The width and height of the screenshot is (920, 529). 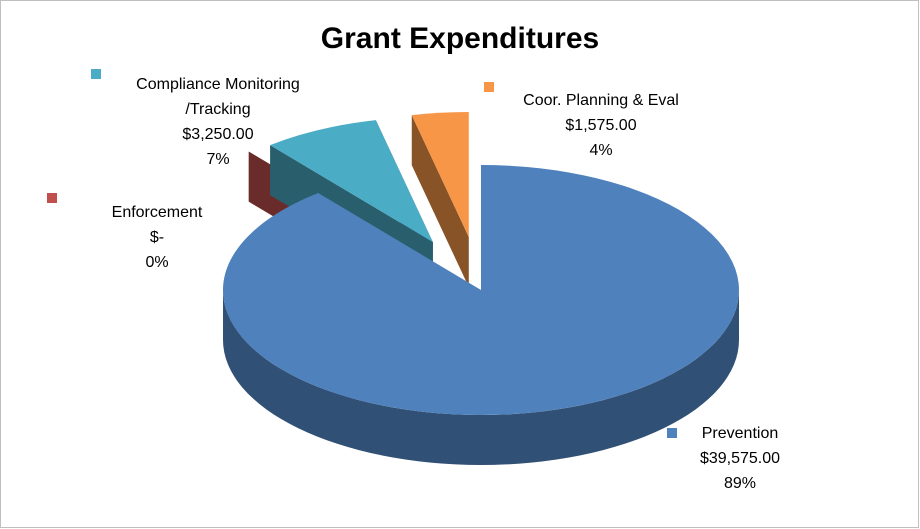 I want to click on data-label: Coor. Planning & Eval $1,575.00 4%, so click(x=601, y=125).